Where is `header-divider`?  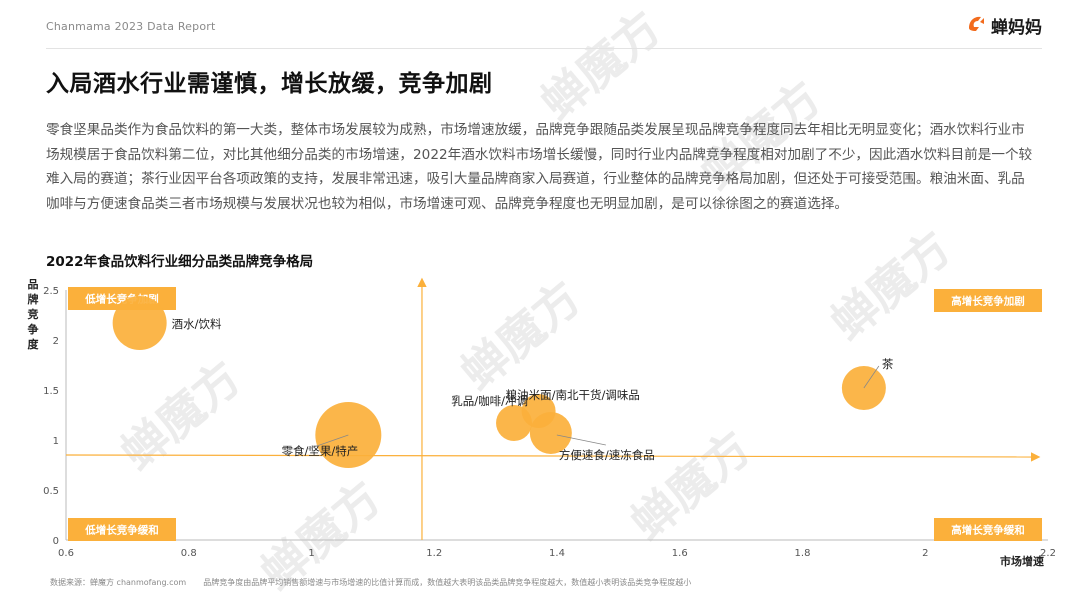 header-divider is located at coordinates (544, 48).